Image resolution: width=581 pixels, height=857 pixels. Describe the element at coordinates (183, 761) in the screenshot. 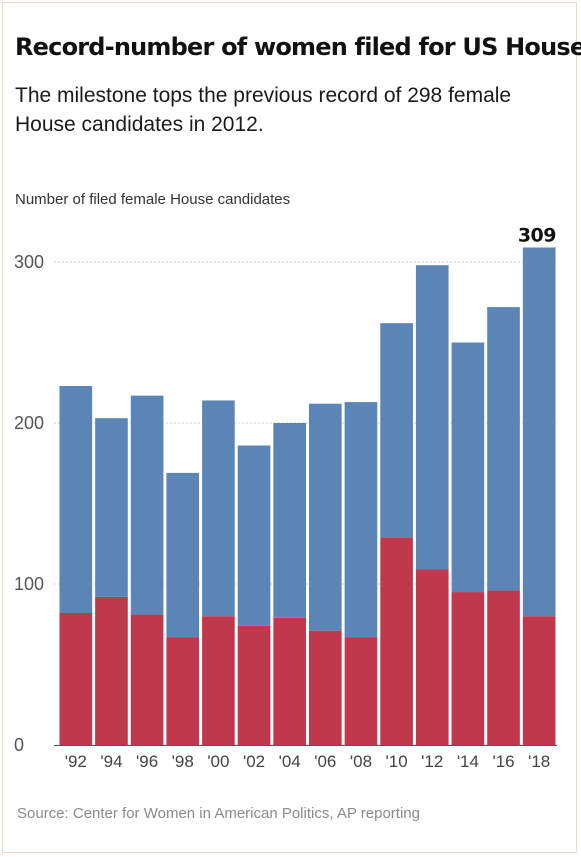

I see `x-tick-label: '98` at that location.